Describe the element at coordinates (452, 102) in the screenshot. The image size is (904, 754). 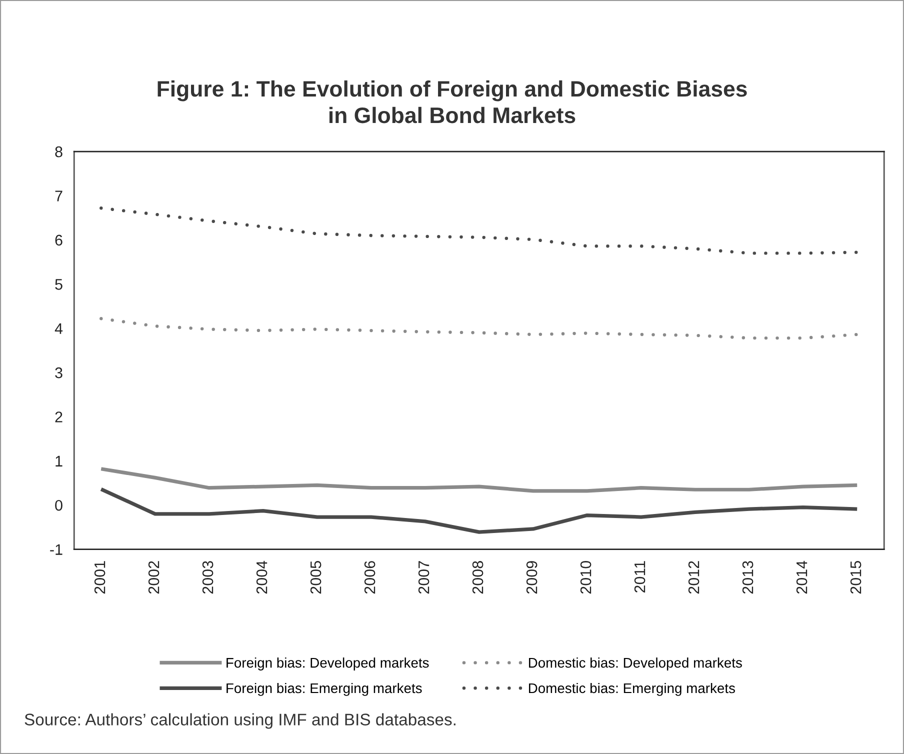
I see `chart-title: Figure 1: The Evolution of Foreign and Domestic Biases in Global Bond Markets` at that location.